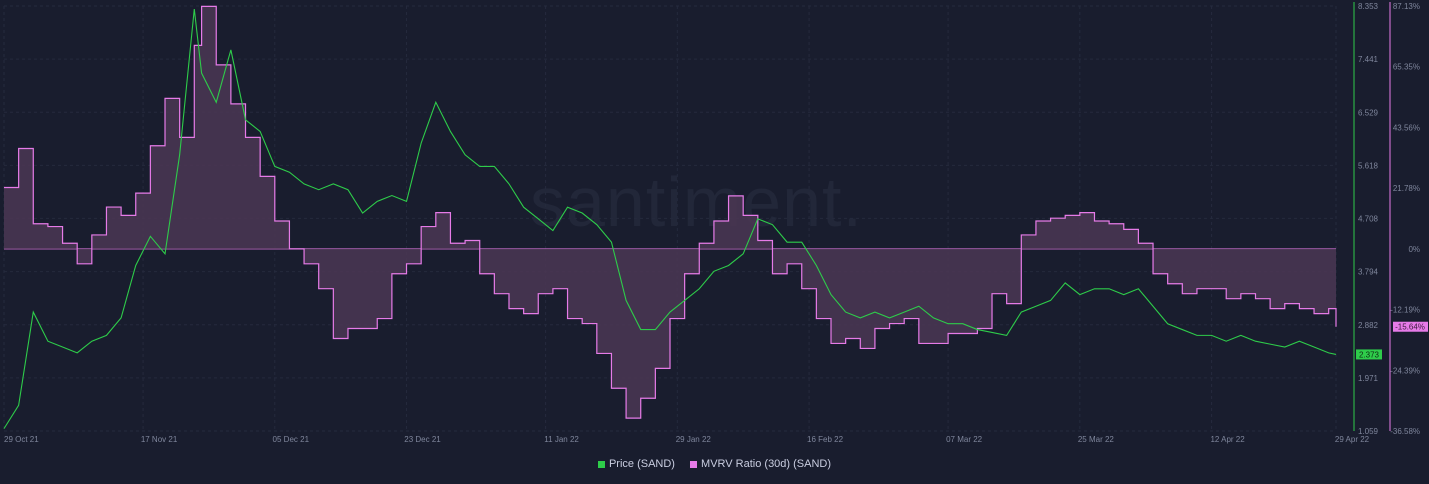 Image resolution: width=1429 pixels, height=484 pixels. What do you see at coordinates (1368, 112) in the screenshot?
I see `price-tick-label: 6.529` at bounding box center [1368, 112].